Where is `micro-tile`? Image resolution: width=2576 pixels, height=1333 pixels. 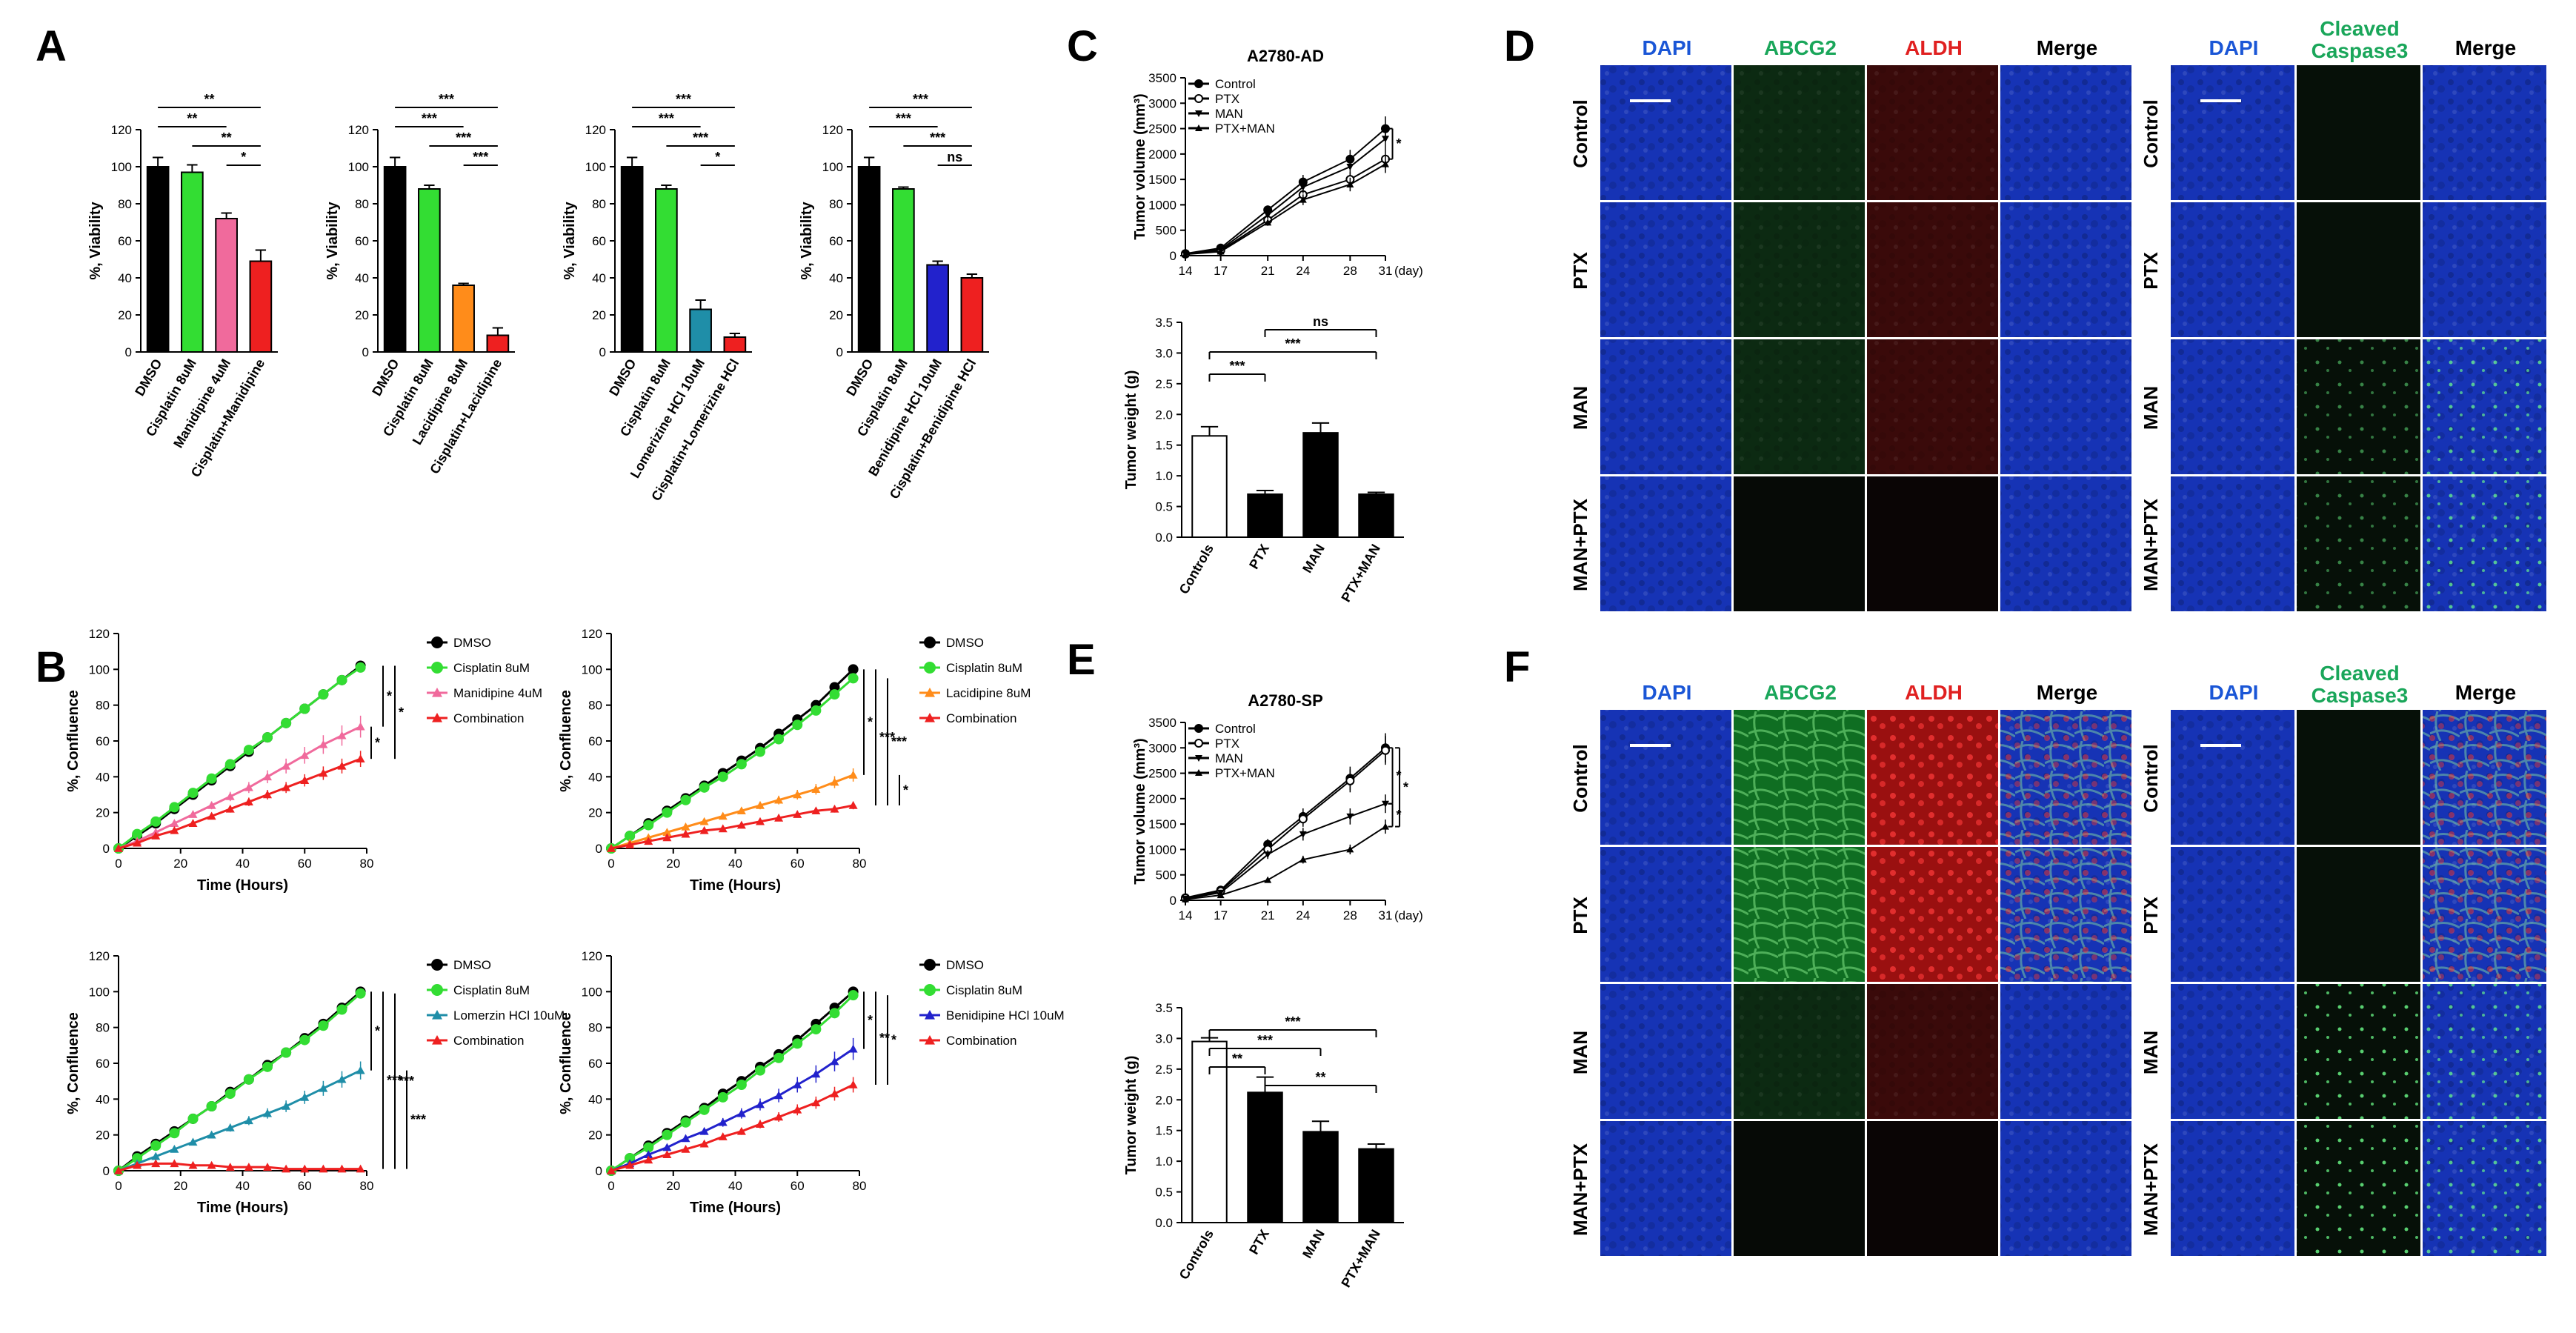 micro-tile is located at coordinates (1932, 543).